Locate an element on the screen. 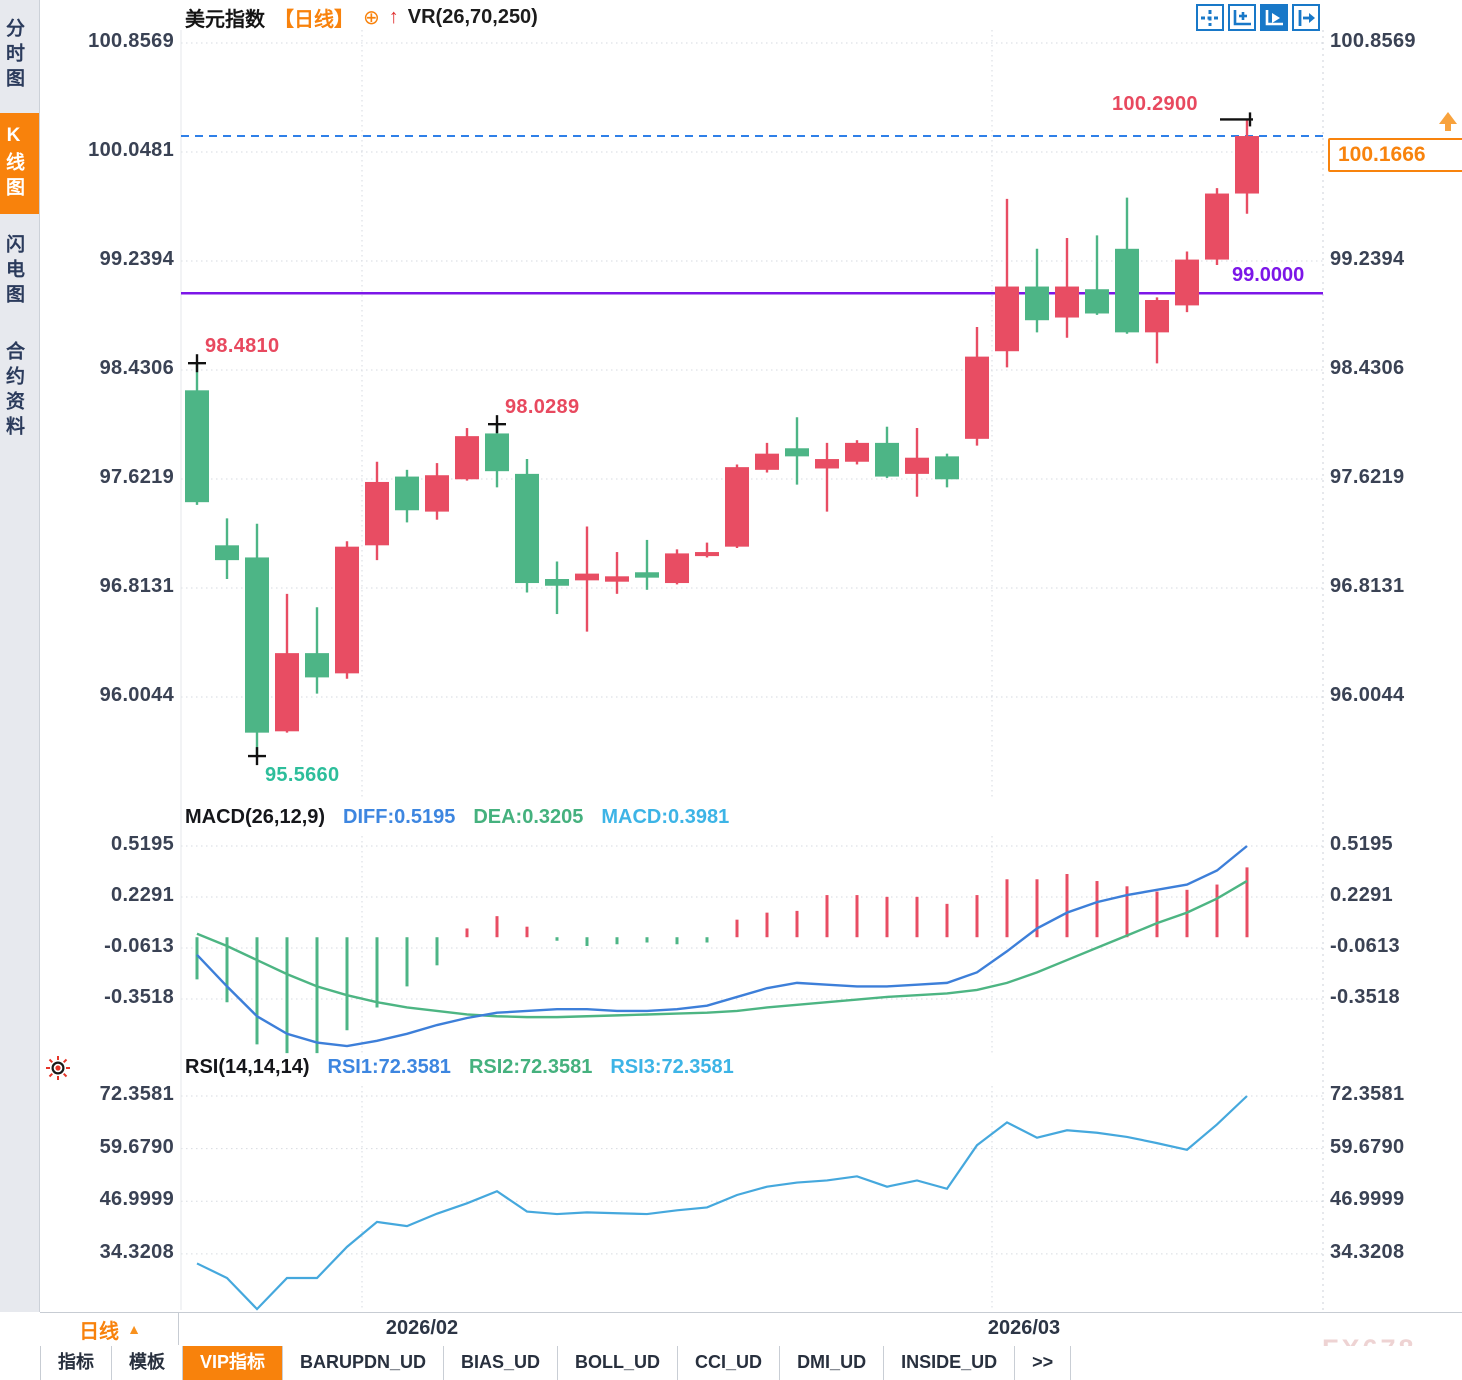 This screenshot has height=1380, width=1462. auto-scroll-axis-icon is located at coordinates (1274, 17).